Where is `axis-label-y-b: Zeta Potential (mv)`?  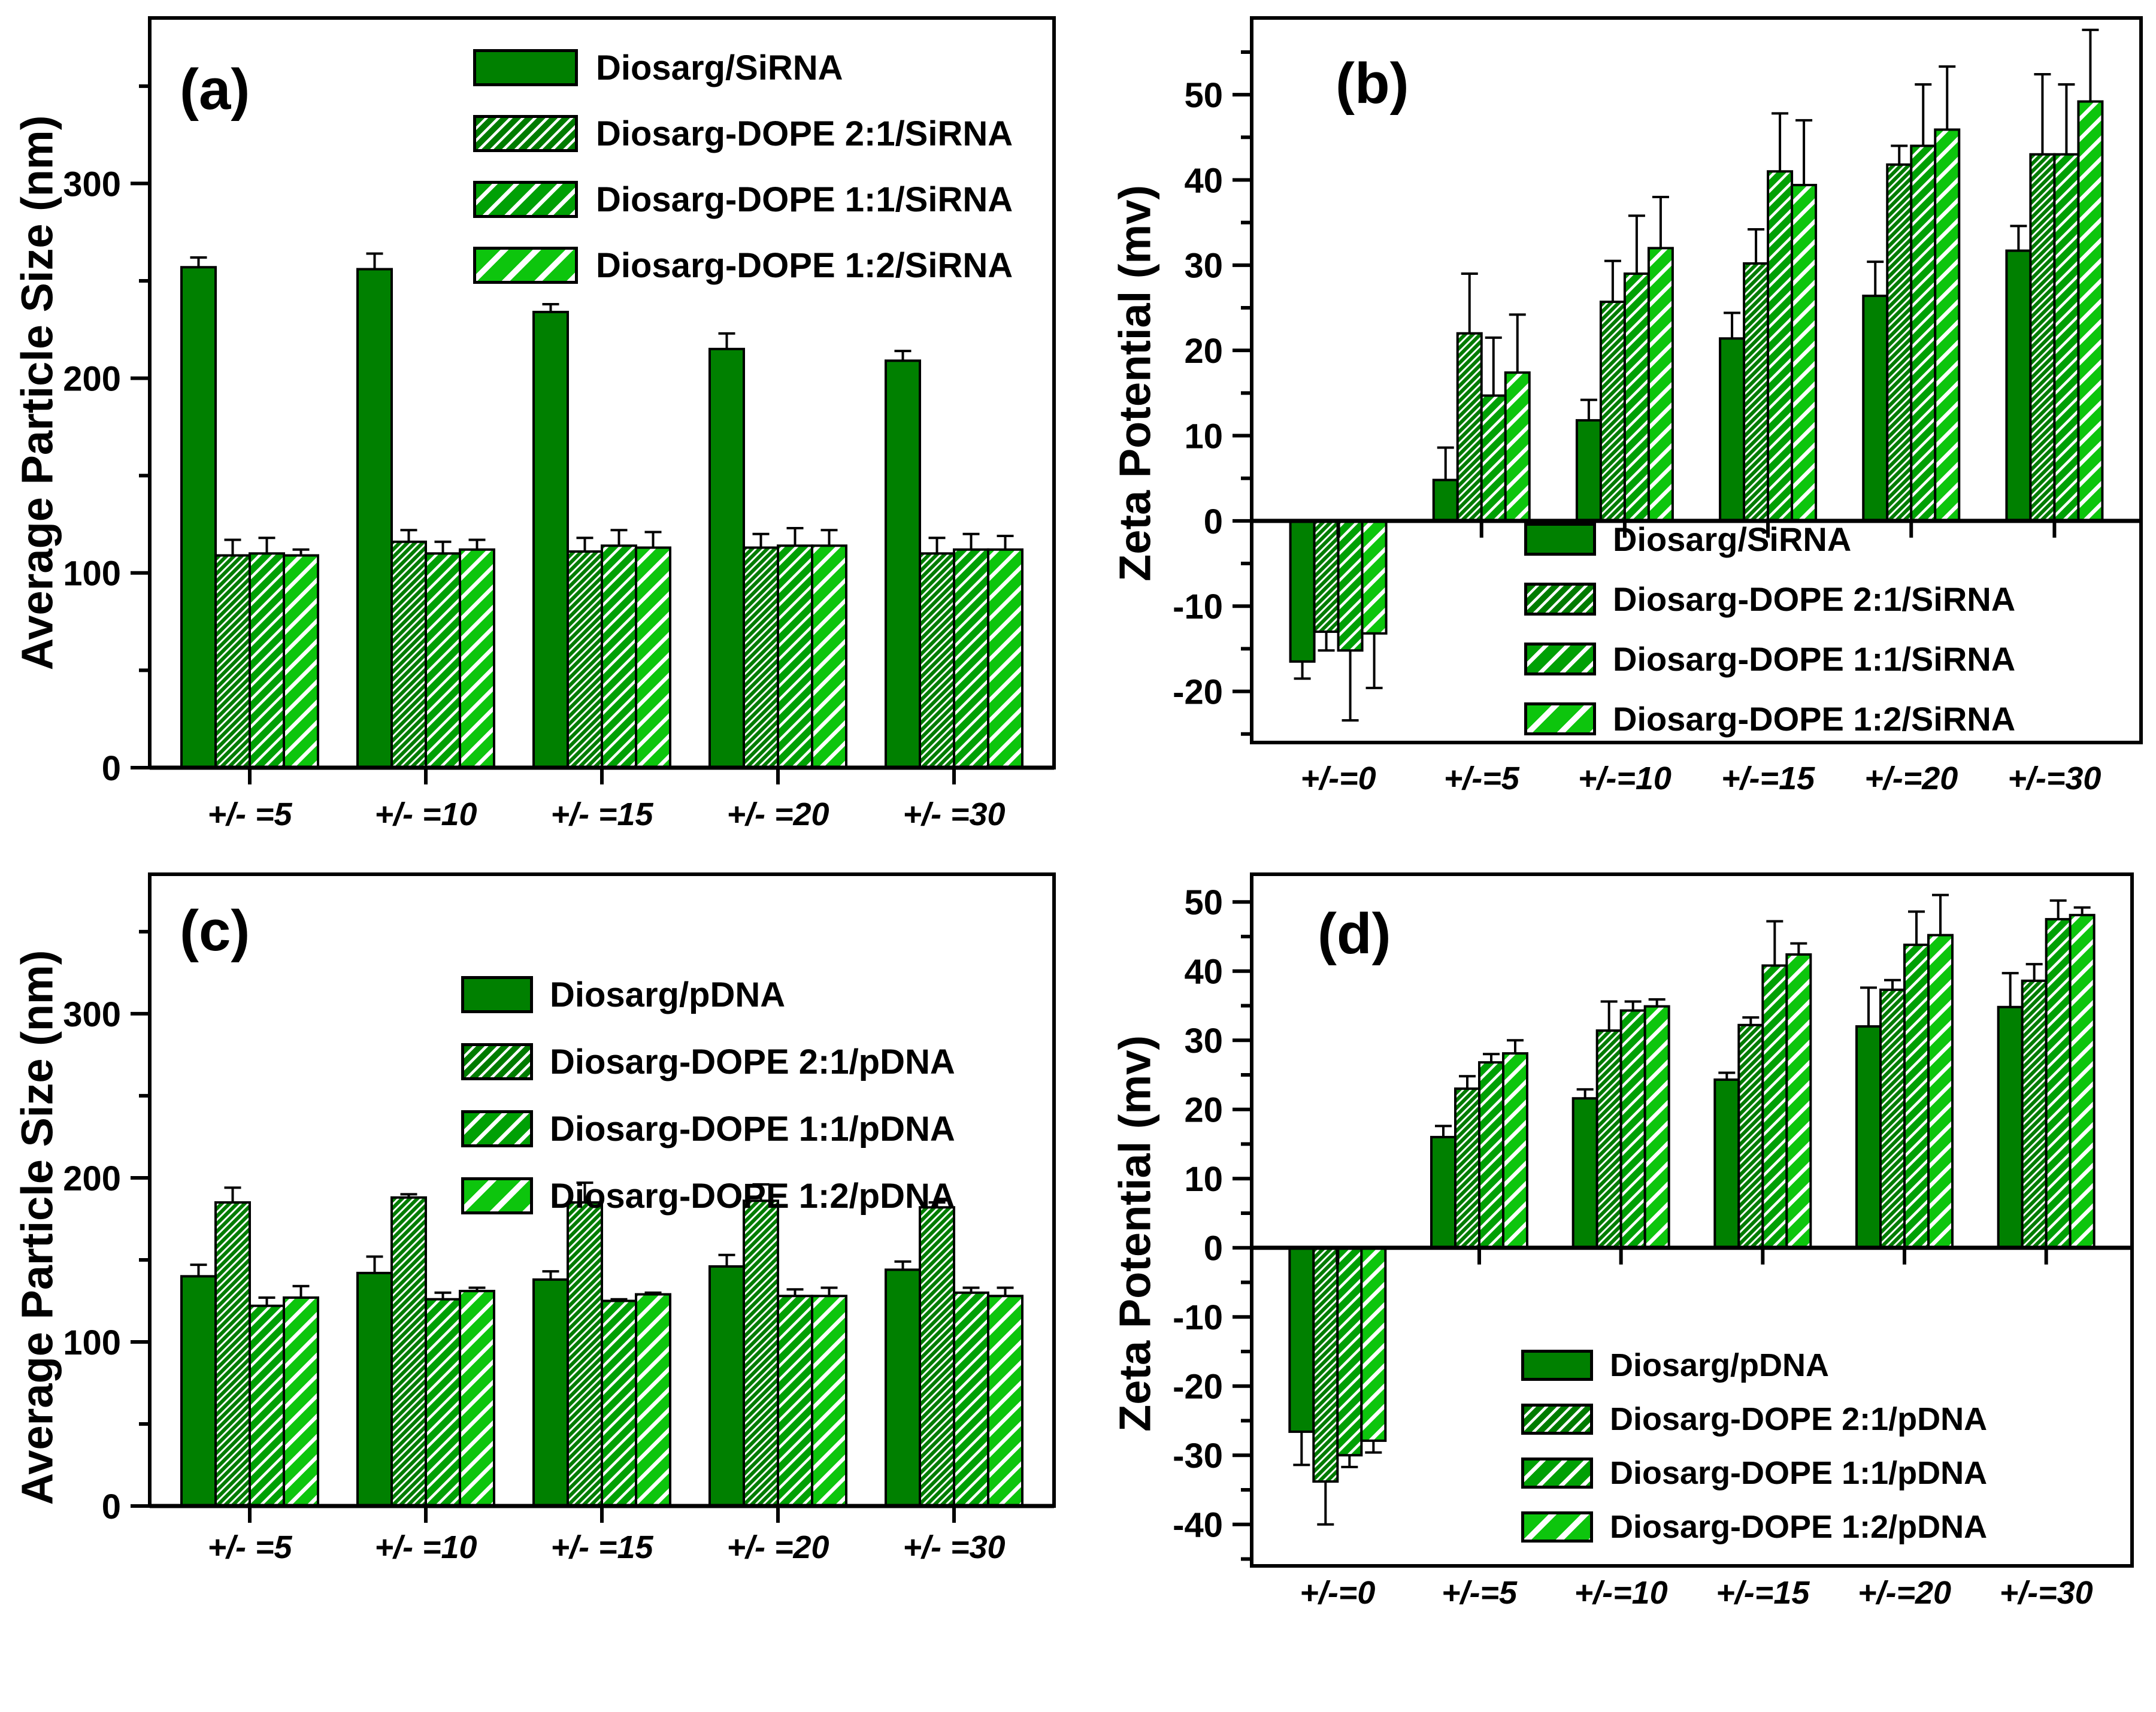 axis-label-y-b: Zeta Potential (mv) is located at coordinates (1135, 383).